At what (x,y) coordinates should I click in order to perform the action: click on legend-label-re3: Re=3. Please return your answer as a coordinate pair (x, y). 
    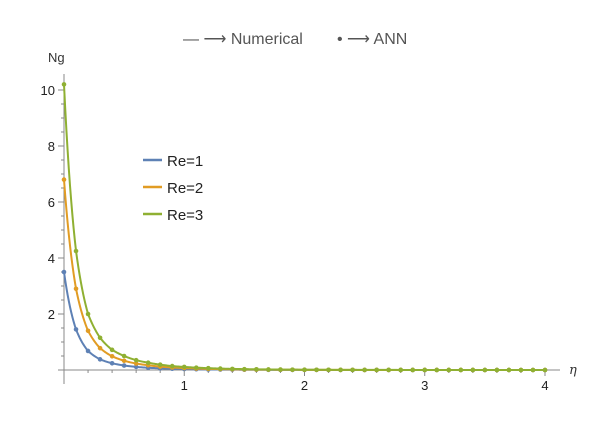
    Looking at the image, I should click on (185, 215).